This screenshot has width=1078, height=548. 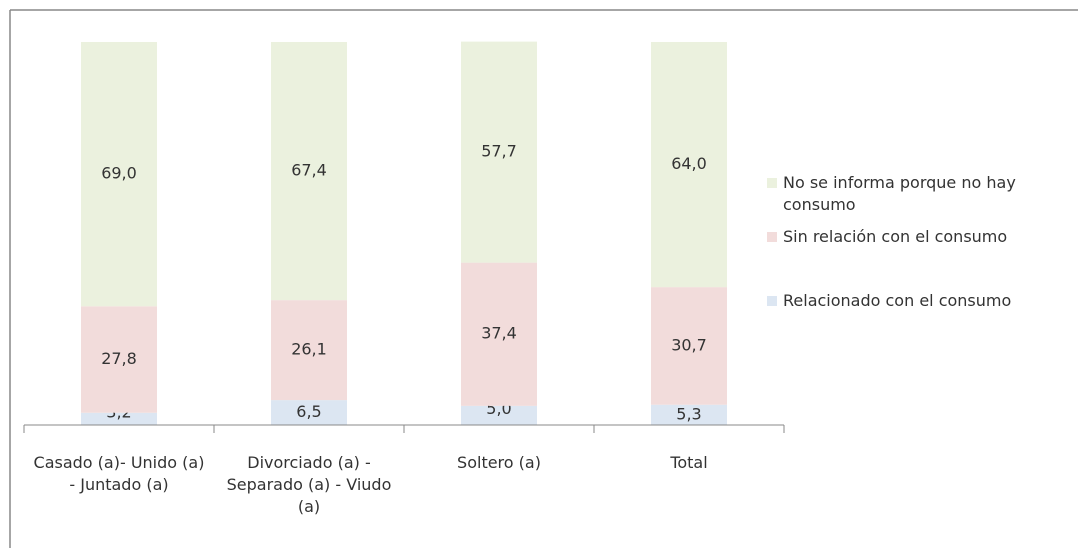 I want to click on data-label: 26,1, so click(x=309, y=349).